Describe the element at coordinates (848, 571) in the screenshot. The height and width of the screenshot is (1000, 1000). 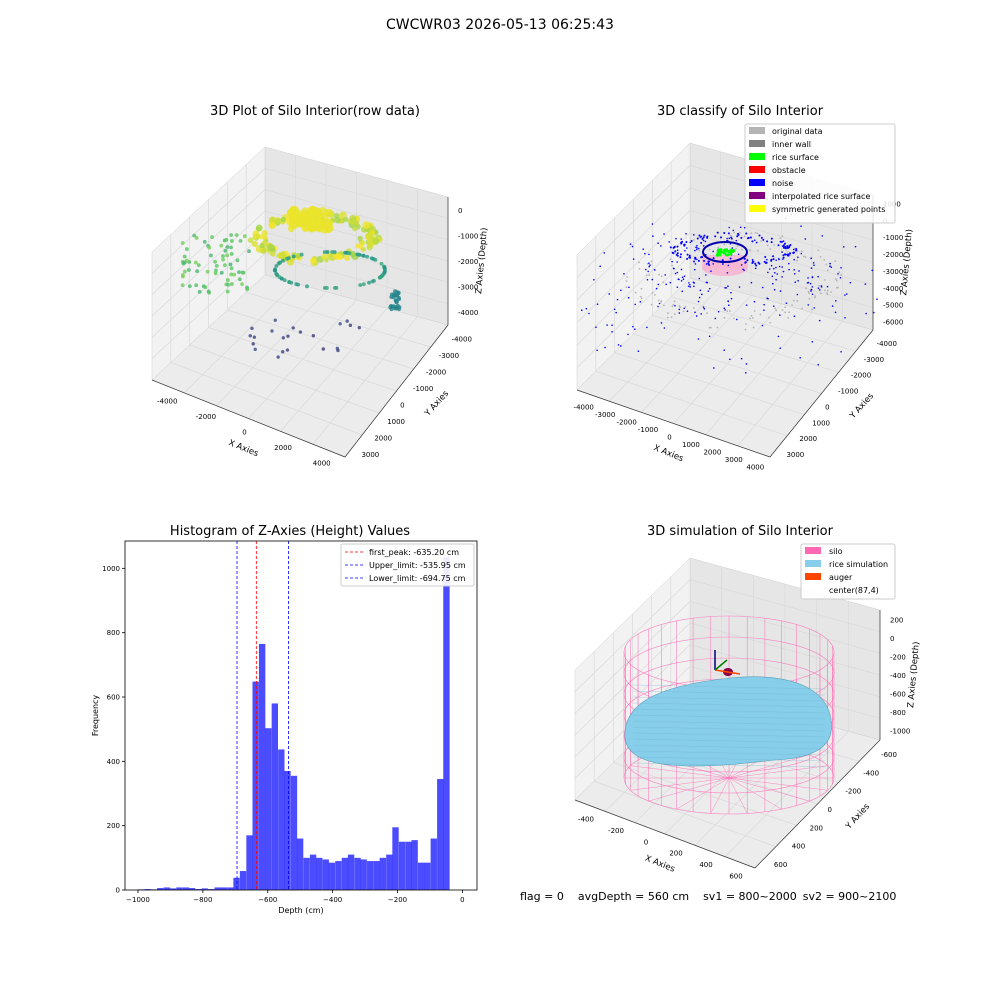
I see `simulation-legend-frame` at that location.